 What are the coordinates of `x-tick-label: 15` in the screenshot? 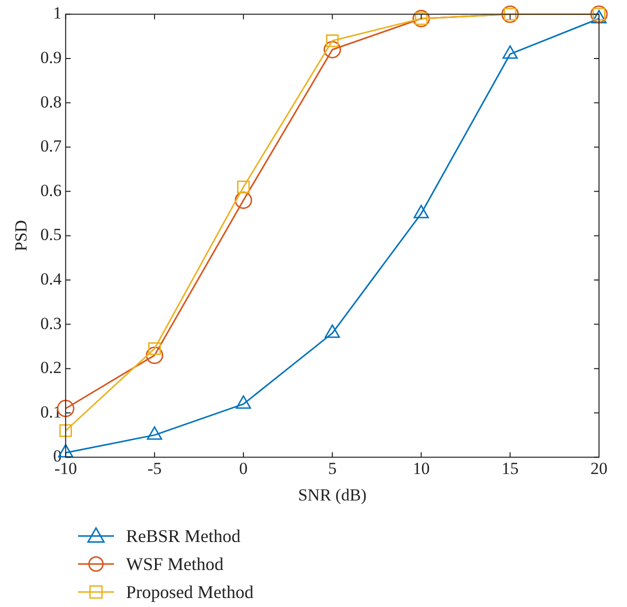 It's located at (510, 468).